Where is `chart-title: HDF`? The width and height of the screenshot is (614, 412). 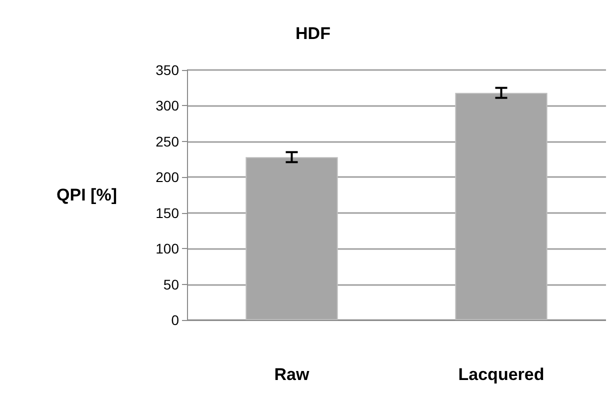
chart-title: HDF is located at coordinates (313, 33).